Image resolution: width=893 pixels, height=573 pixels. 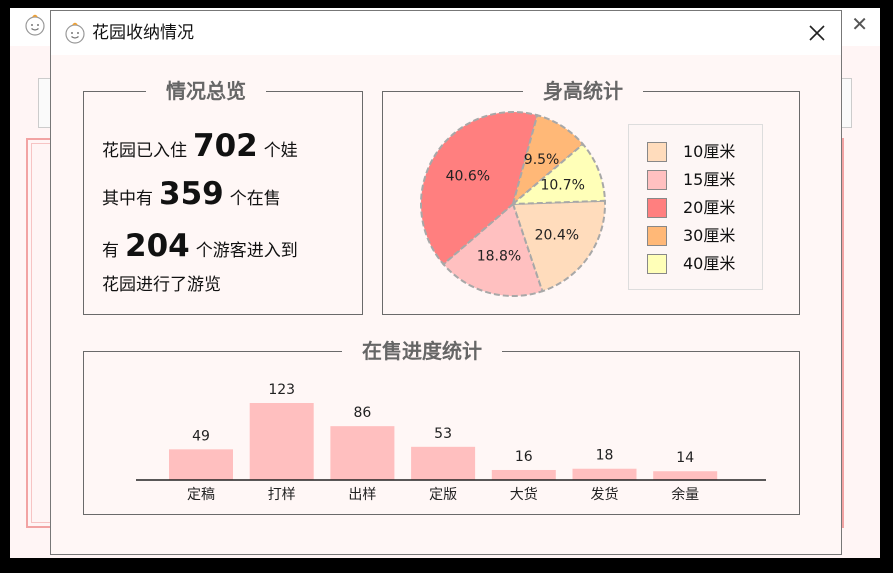 I want to click on legend-label: 40厘米, so click(x=709, y=263).